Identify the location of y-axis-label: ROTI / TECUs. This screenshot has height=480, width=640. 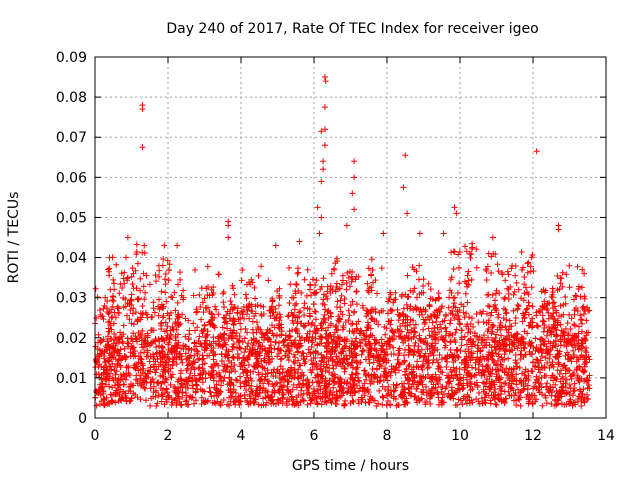
(14, 238).